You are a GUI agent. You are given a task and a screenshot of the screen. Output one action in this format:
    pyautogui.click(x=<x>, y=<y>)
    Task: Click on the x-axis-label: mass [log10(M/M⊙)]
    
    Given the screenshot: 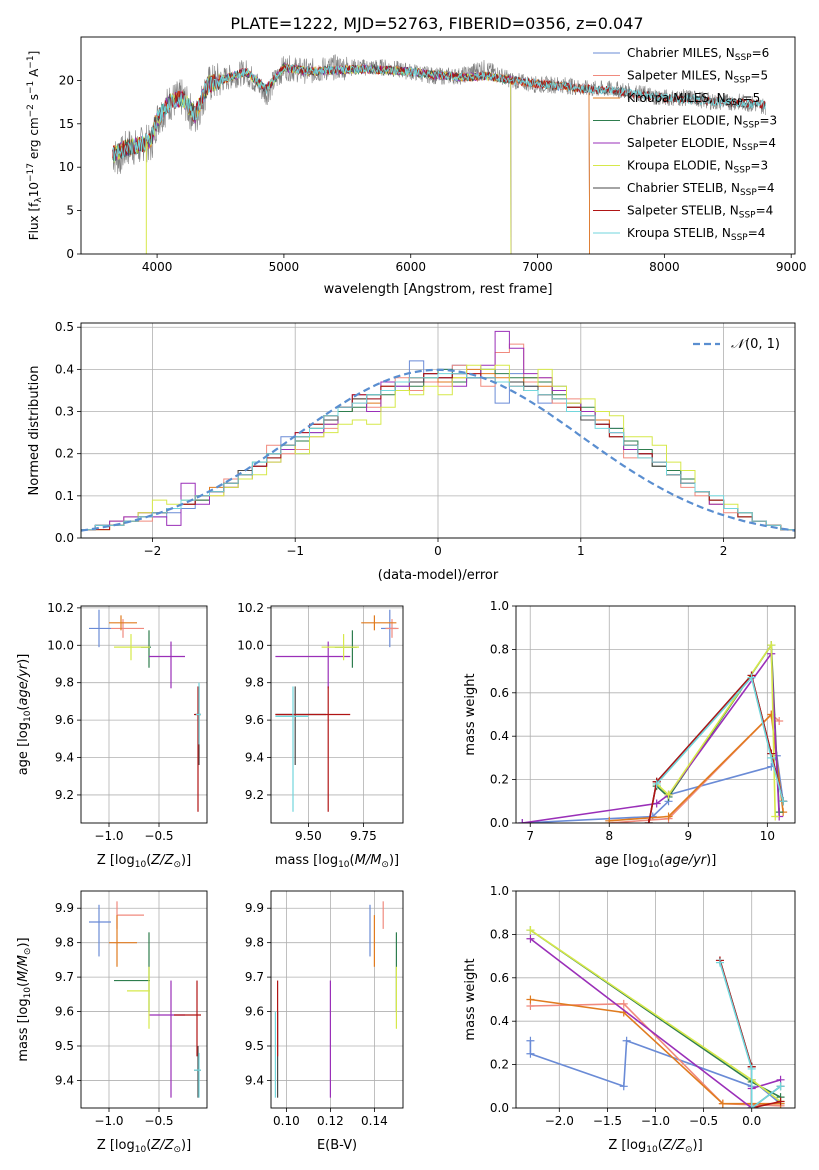 What is the action you would take?
    pyautogui.click(x=337, y=861)
    